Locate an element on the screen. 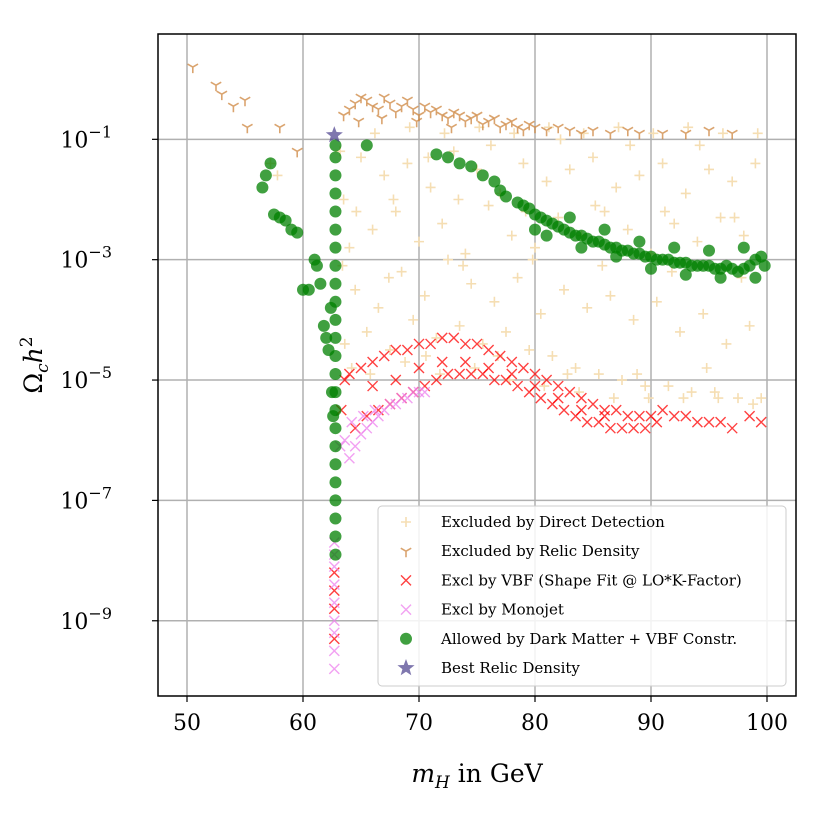  legend-label: Excl by VBF (Shape Fit @ LO*K-Factor) is located at coordinates (591, 580).